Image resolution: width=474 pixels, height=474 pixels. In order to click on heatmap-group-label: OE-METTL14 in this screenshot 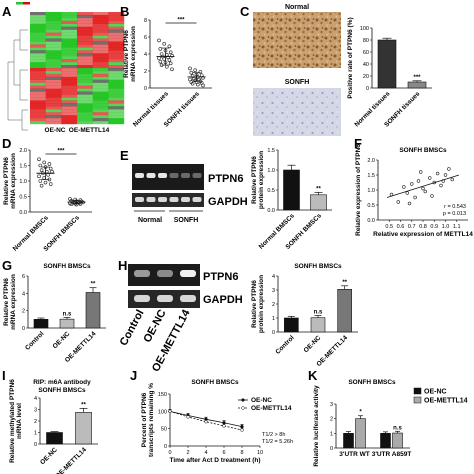, I will do `click(89, 130)`.